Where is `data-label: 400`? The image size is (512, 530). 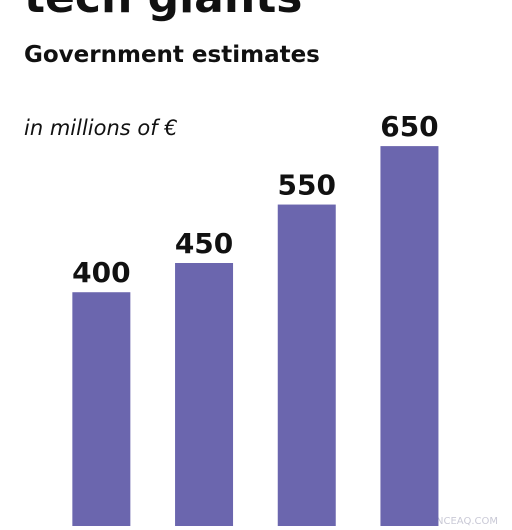
data-label: 400 is located at coordinates (101, 272).